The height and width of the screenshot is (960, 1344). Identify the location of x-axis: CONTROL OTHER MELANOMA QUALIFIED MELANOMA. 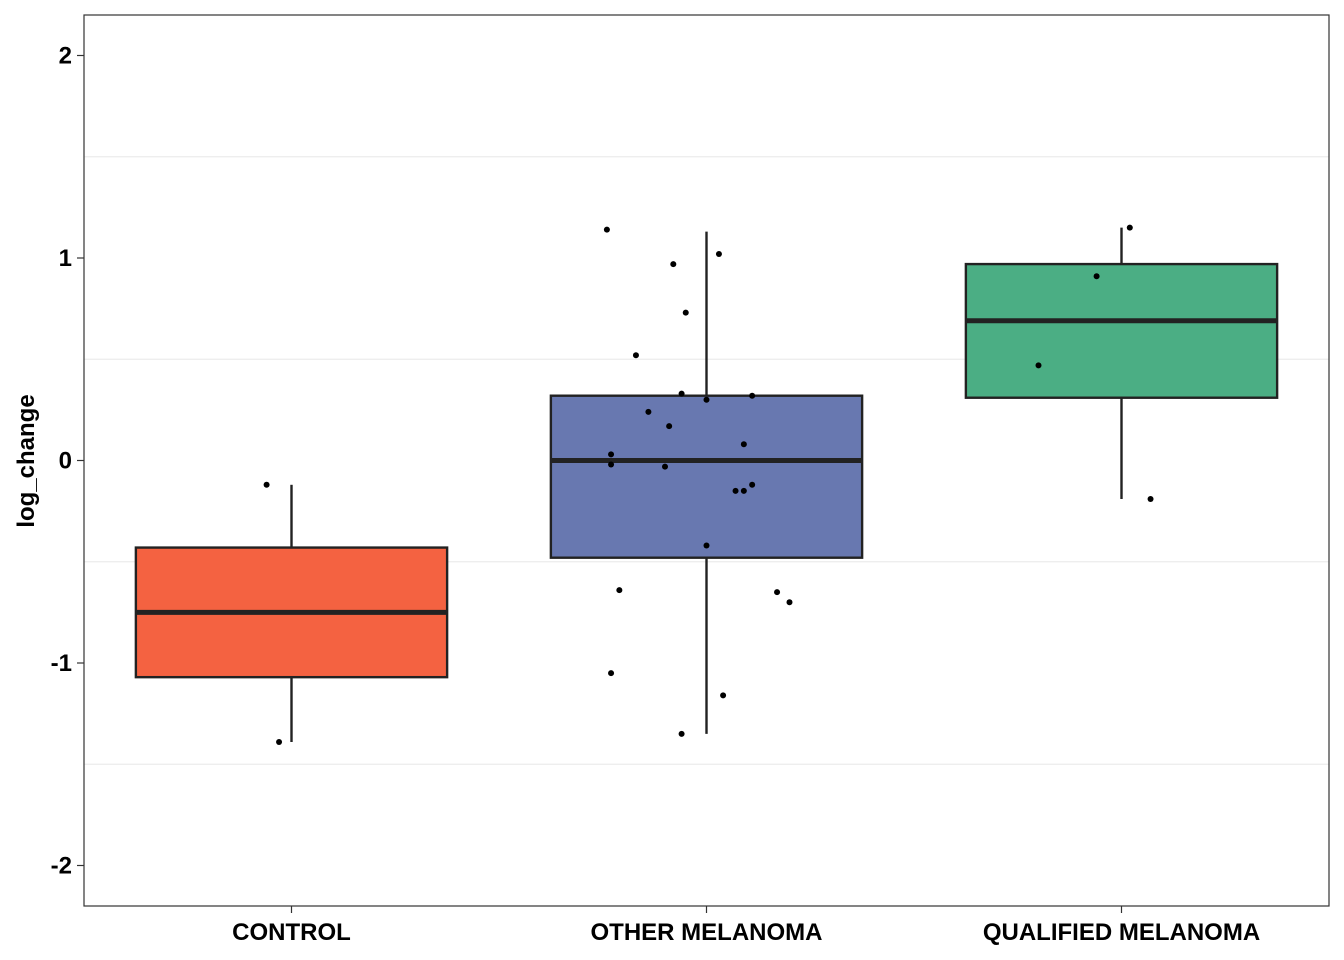
(746, 926).